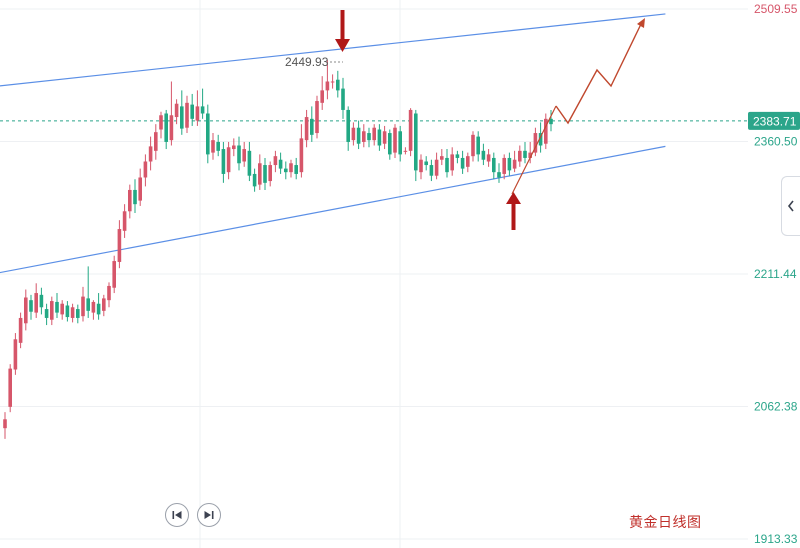 This screenshot has width=800, height=548. I want to click on projection-rise, so click(534, 150).